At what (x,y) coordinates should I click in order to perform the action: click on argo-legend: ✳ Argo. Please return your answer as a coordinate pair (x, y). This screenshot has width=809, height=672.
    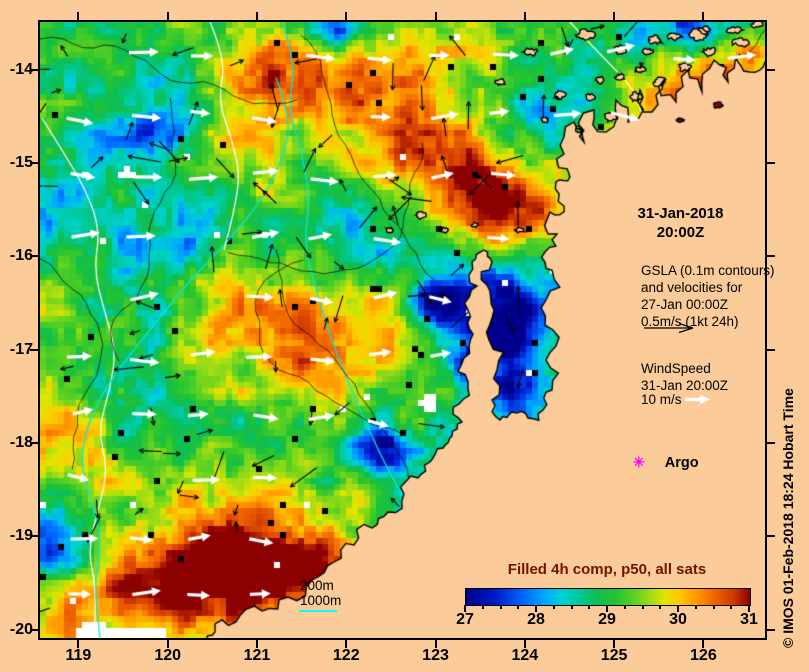
    Looking at the image, I should click on (666, 462).